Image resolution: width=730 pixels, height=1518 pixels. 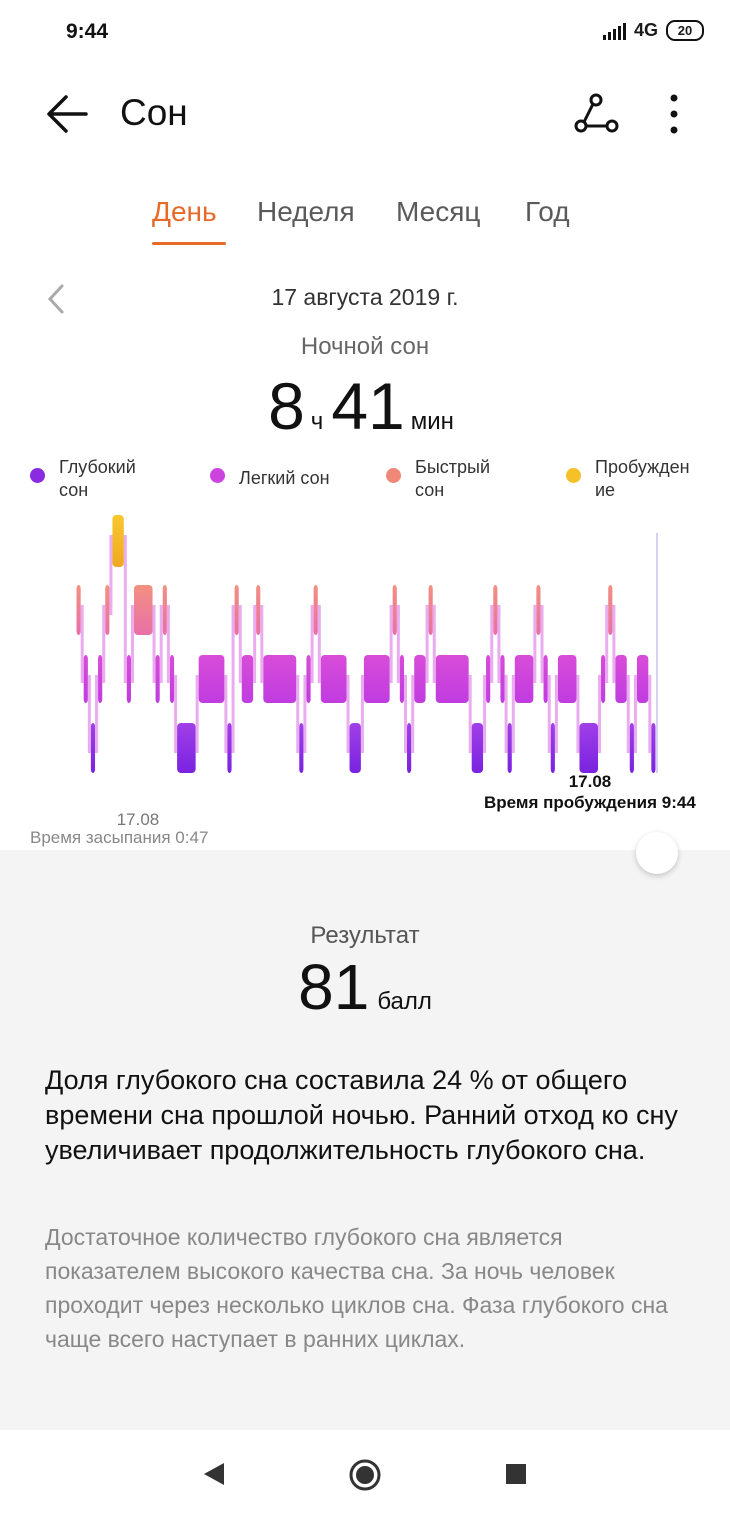 What do you see at coordinates (614, 31) in the screenshot?
I see `signal-icon` at bounding box center [614, 31].